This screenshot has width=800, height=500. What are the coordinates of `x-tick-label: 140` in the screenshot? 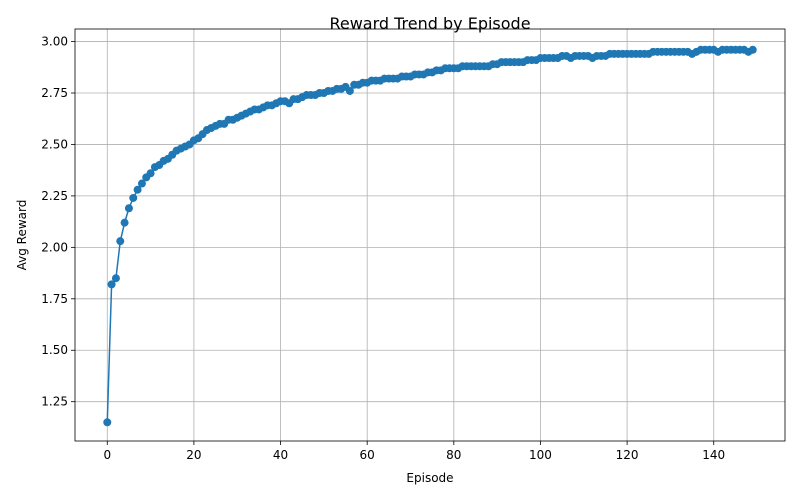 It's located at (713, 455).